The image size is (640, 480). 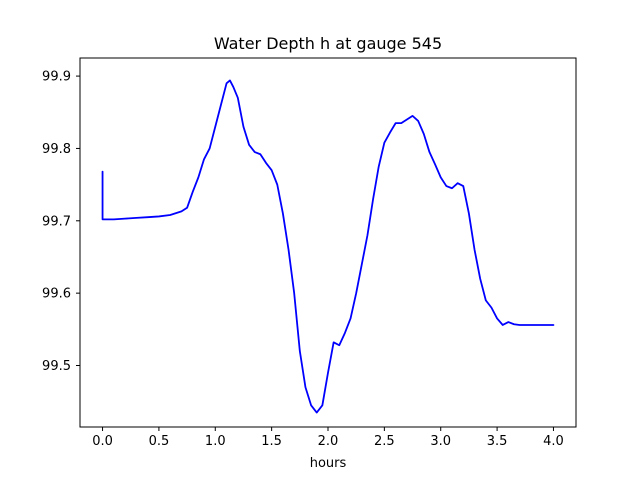 What do you see at coordinates (102, 441) in the screenshot?
I see `x-tick-label: 0.0` at bounding box center [102, 441].